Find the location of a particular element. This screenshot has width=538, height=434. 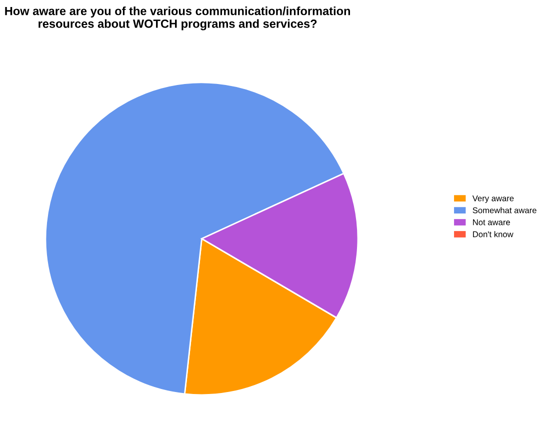

legend-label: Somewhat aware is located at coordinates (504, 210).